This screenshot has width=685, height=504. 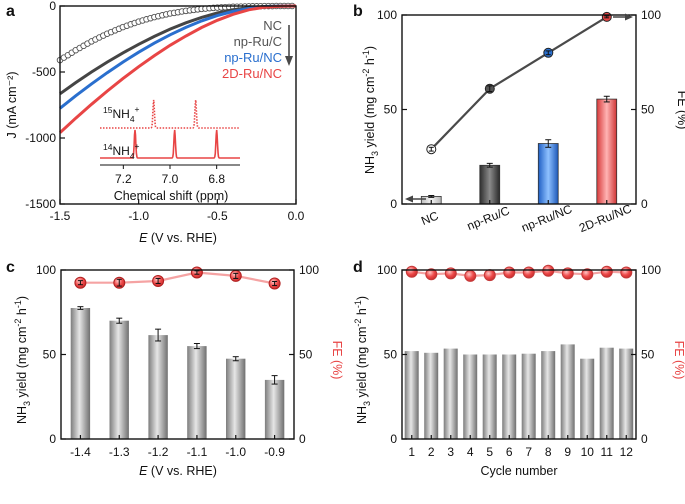 What do you see at coordinates (518, 471) in the screenshot?
I see `panel-d-xlabel: Cycle number` at bounding box center [518, 471].